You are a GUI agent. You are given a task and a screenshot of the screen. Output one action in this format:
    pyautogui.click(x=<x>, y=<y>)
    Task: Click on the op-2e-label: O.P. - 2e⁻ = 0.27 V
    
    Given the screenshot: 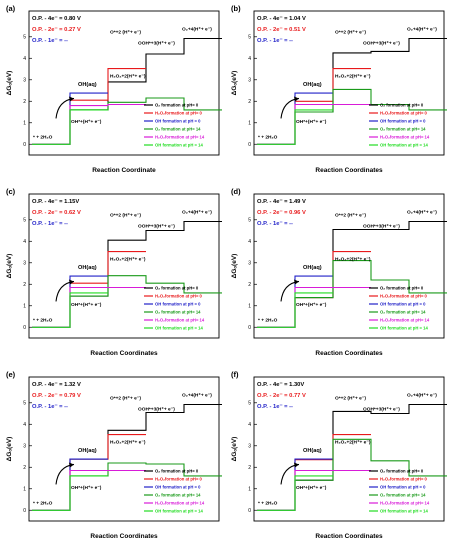 What is the action you would take?
    pyautogui.click(x=56, y=30)
    